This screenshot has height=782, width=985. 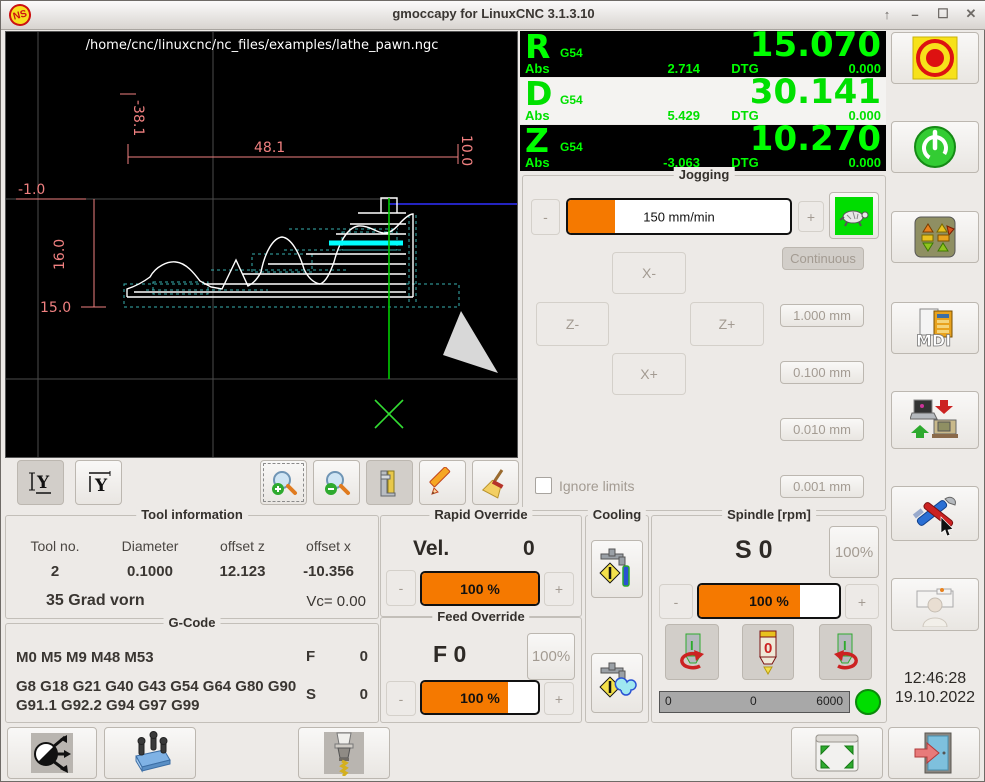 What do you see at coordinates (943, 13) in the screenshot?
I see `maximize-button: ☐` at bounding box center [943, 13].